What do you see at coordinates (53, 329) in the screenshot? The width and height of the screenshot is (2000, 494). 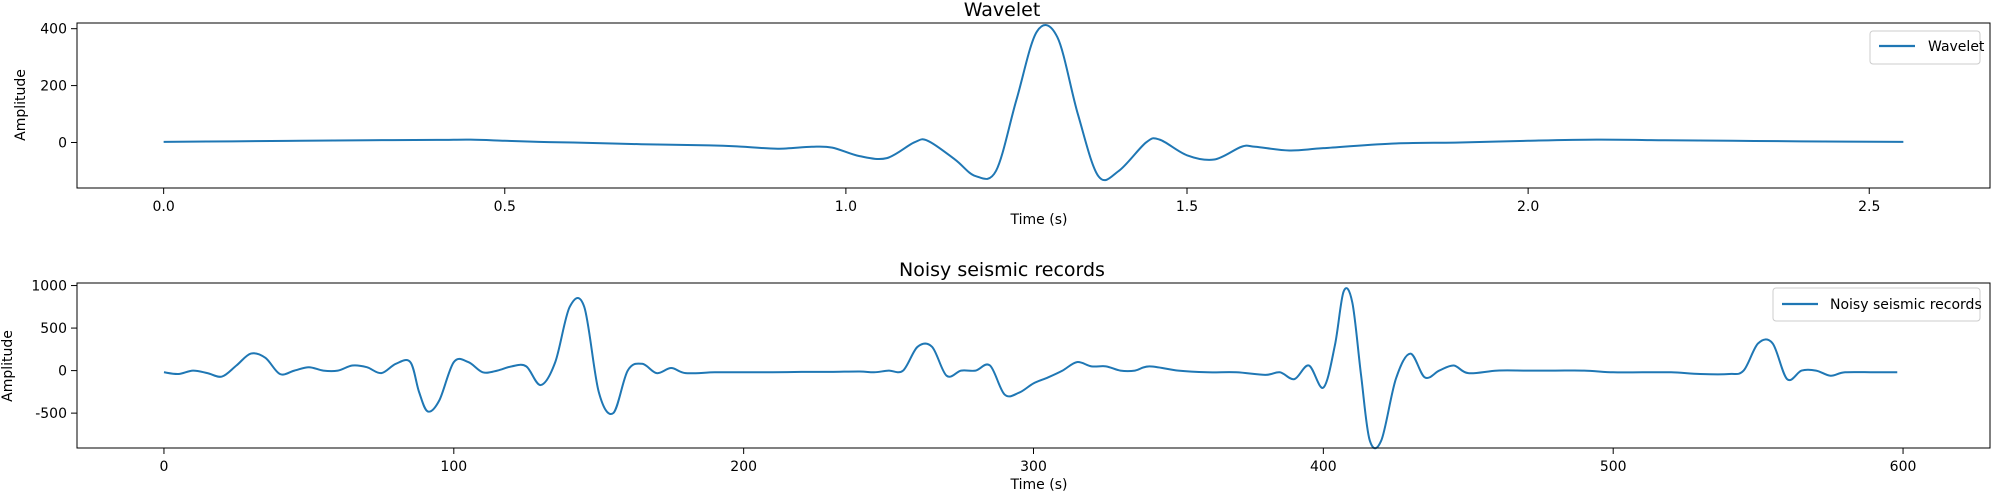 I see `noisy-records-ytick-label: 500` at bounding box center [53, 329].